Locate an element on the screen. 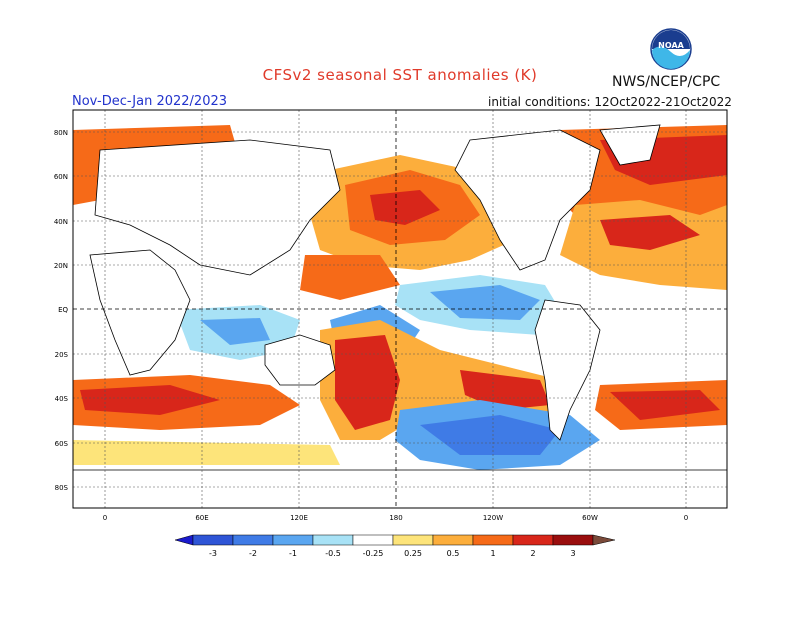  colorbar-tick-label: 0.25 is located at coordinates (413, 553).